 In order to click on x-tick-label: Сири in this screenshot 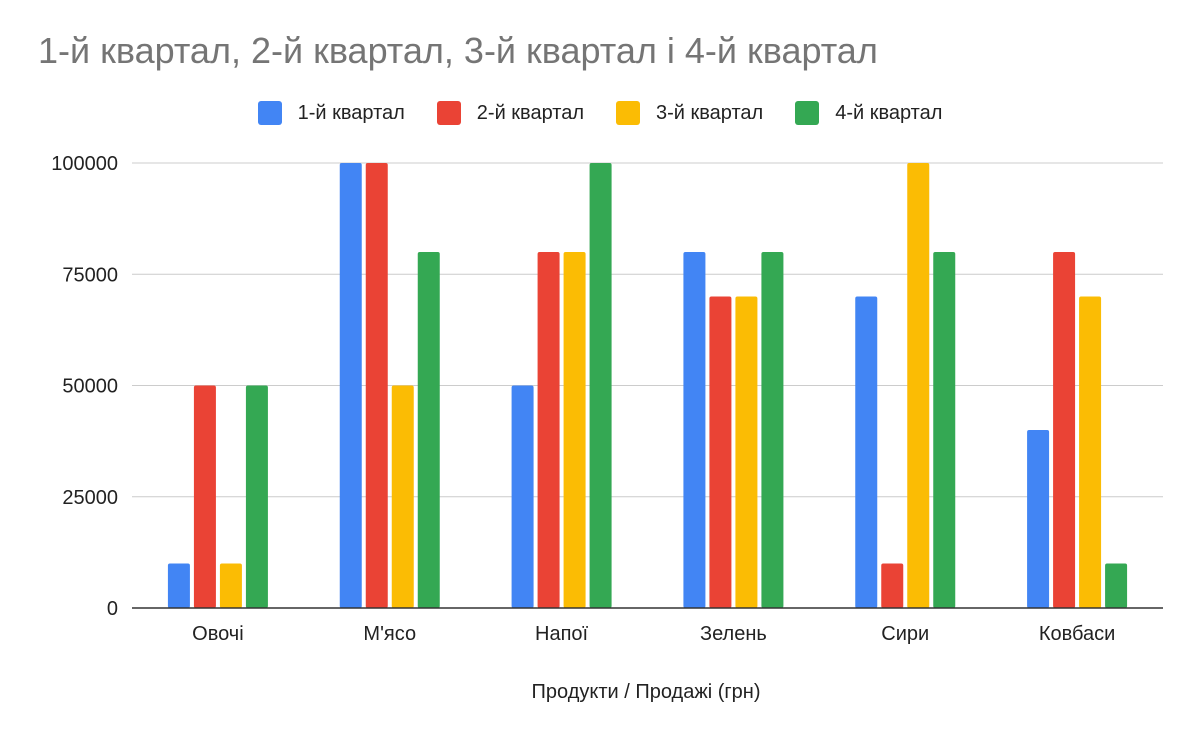, I will do `click(905, 634)`.